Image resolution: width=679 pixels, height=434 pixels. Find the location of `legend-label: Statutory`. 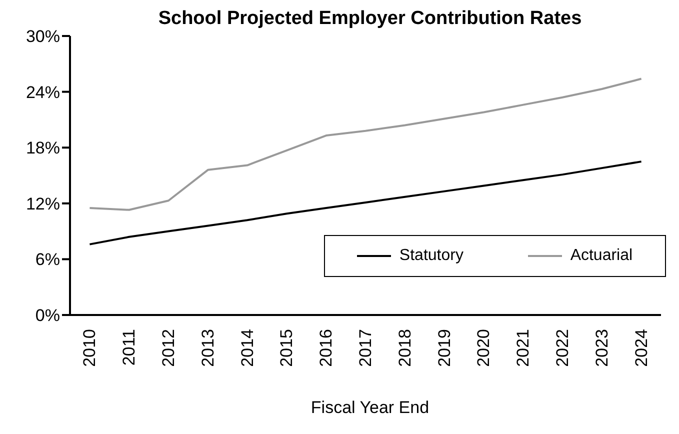

legend-label: Statutory is located at coordinates (431, 256).